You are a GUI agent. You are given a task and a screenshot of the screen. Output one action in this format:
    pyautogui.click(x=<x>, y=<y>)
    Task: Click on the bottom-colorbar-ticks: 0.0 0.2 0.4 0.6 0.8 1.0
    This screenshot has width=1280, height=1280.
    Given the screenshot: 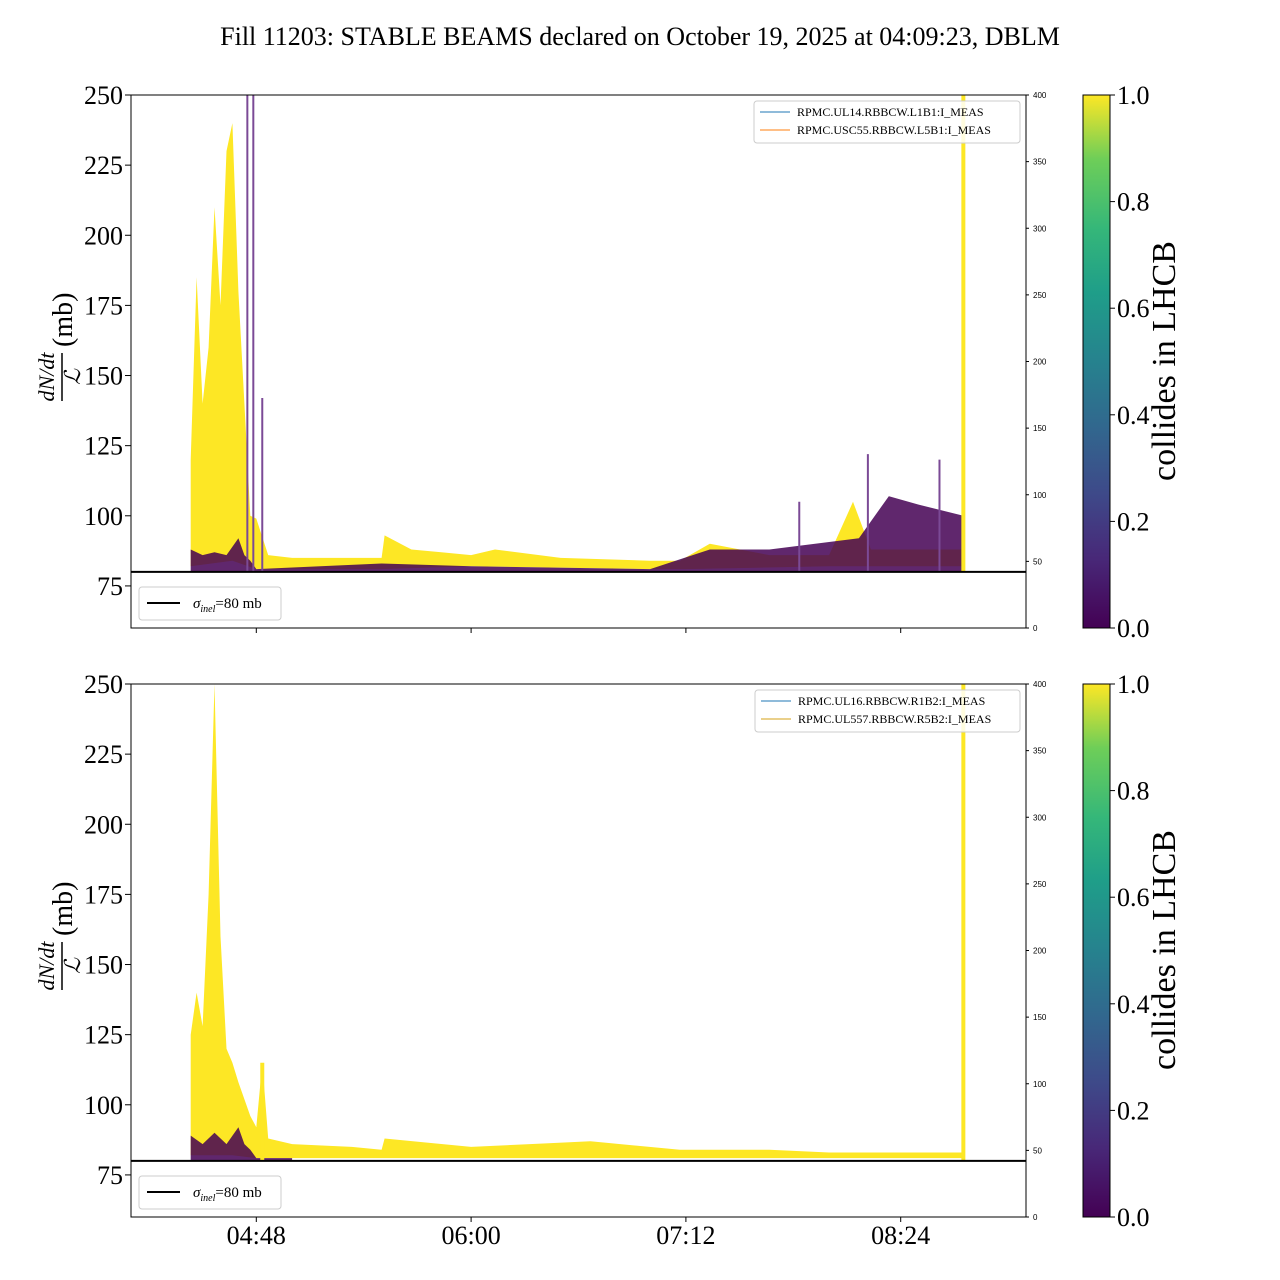 What is the action you would take?
    pyautogui.click(x=1130, y=951)
    